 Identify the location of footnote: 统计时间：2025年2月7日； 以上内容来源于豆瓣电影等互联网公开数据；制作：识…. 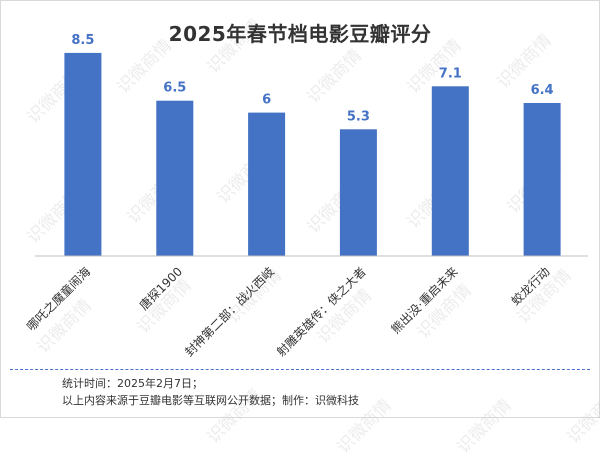
(210, 392).